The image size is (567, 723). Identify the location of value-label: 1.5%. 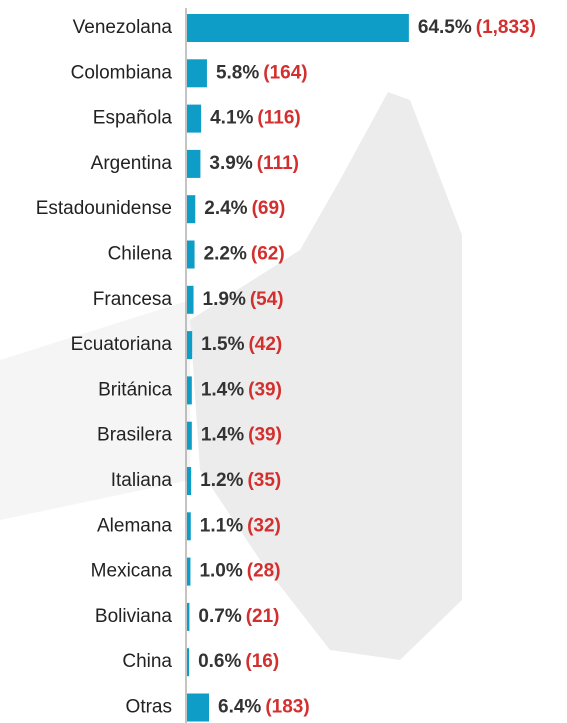
(222, 344).